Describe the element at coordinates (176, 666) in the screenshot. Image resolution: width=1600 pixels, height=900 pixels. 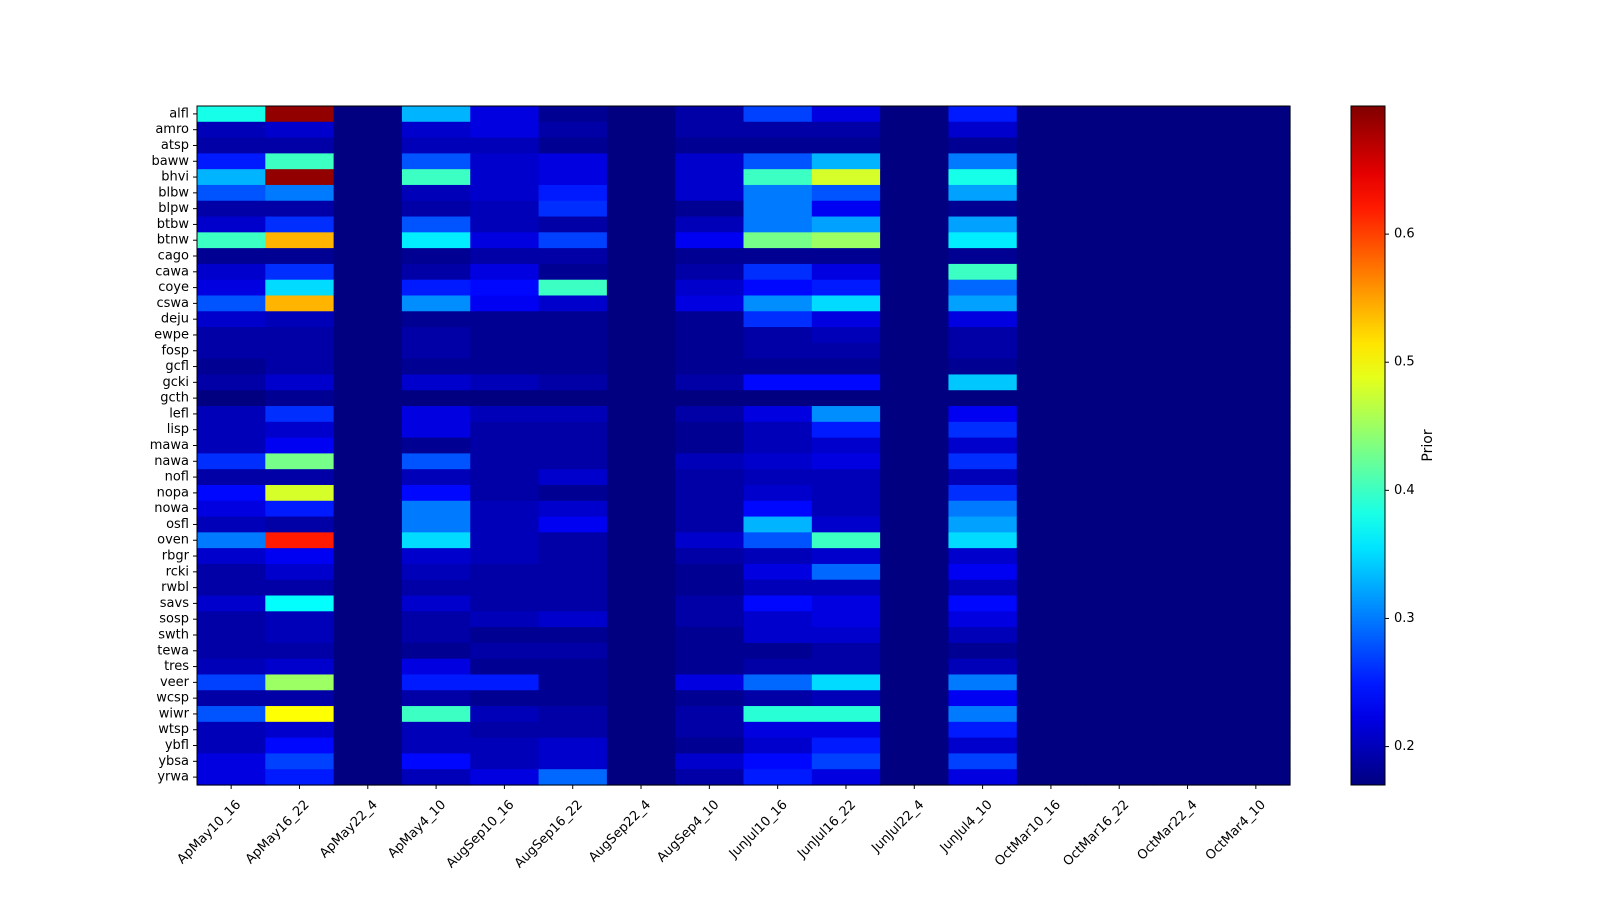
I see `y-tick-label: tres` at that location.